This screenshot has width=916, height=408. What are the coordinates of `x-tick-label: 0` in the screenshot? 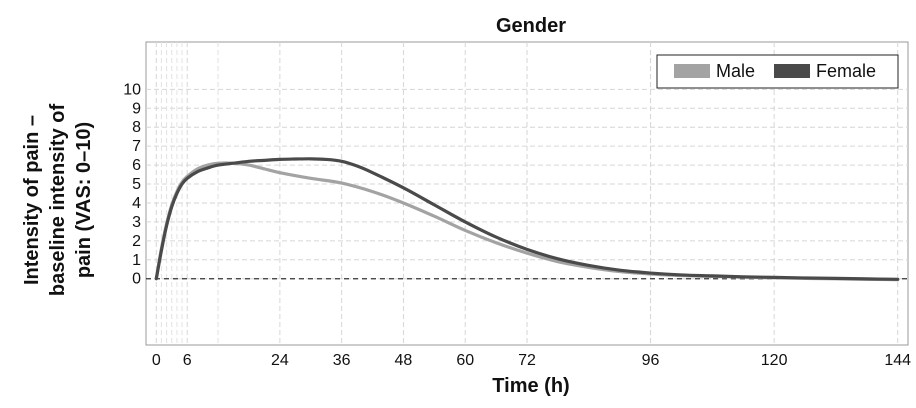 It's located at (156, 360).